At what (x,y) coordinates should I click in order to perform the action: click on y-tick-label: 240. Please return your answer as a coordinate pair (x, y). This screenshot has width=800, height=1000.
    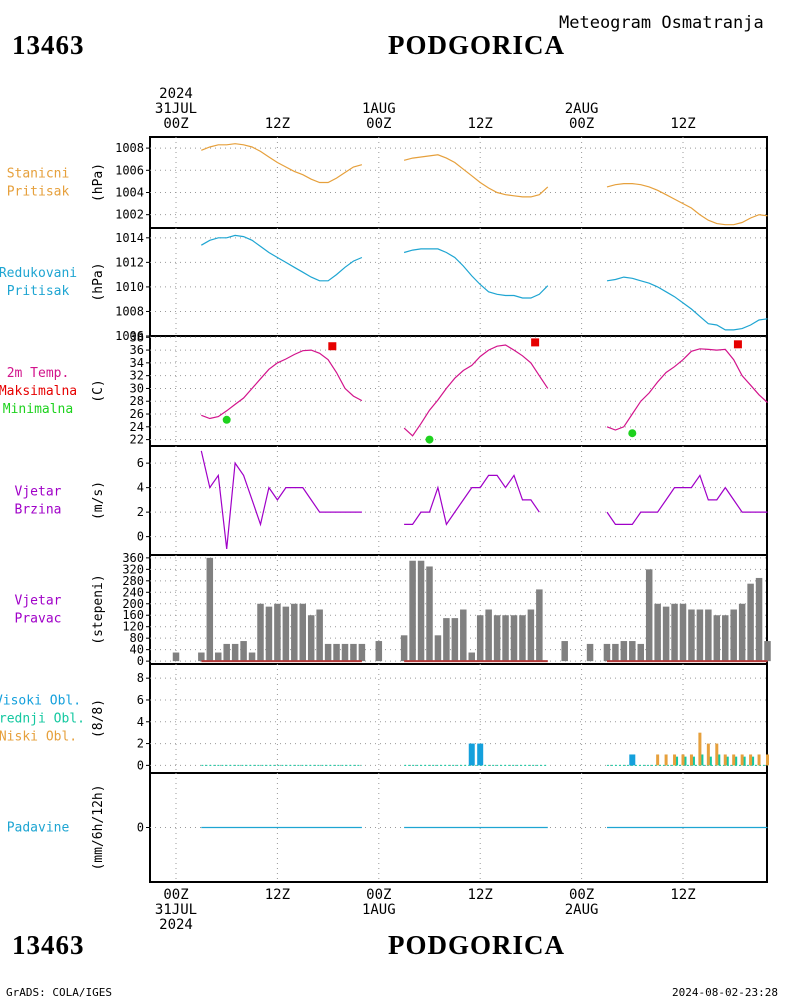
    Looking at the image, I should click on (133, 592).